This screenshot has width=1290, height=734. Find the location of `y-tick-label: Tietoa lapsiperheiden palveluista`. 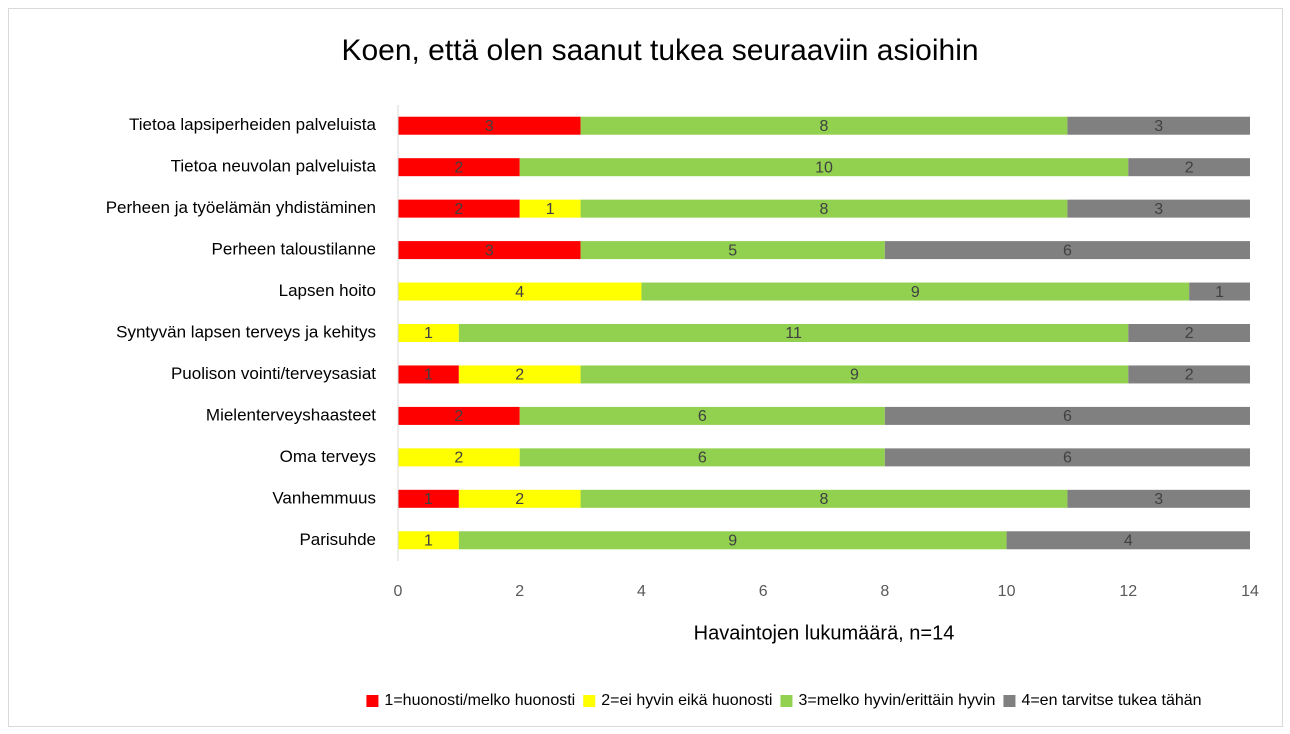

y-tick-label: Tietoa lapsiperheiden palveluista is located at coordinates (253, 124).